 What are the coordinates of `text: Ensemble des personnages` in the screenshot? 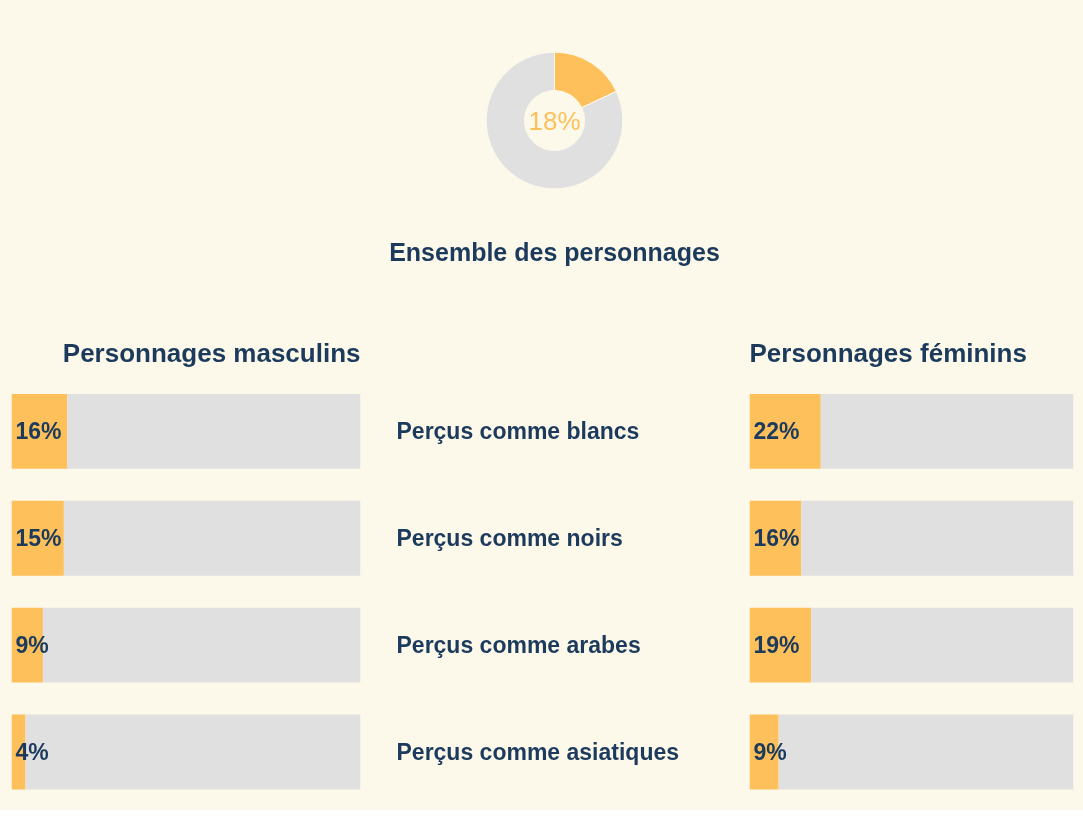 It's located at (554, 251).